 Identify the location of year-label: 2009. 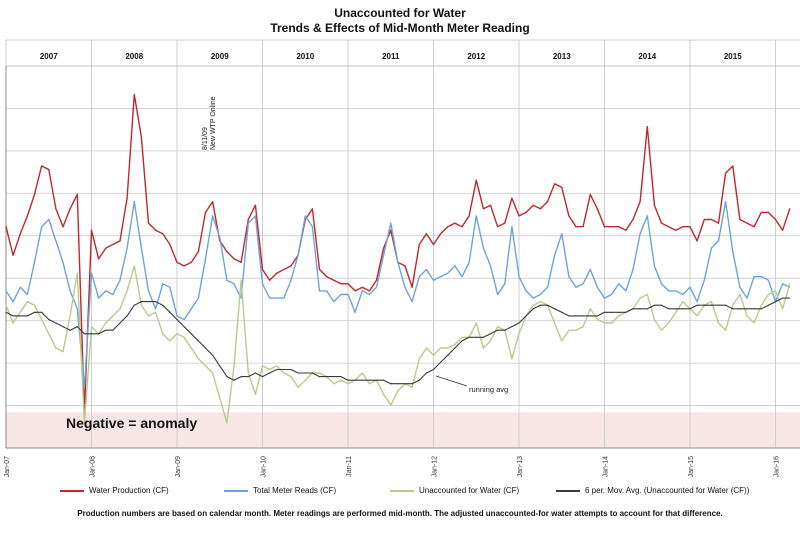
(220, 56).